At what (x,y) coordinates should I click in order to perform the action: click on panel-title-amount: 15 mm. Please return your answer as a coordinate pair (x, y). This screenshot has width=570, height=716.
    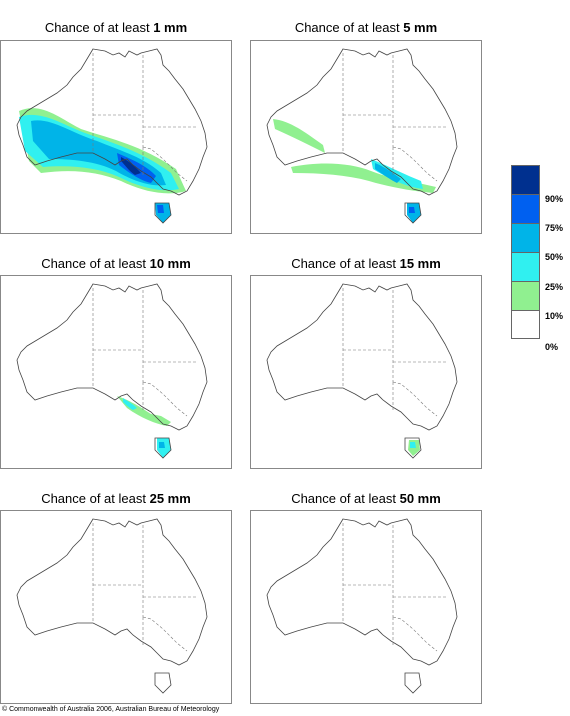
    Looking at the image, I should click on (420, 263).